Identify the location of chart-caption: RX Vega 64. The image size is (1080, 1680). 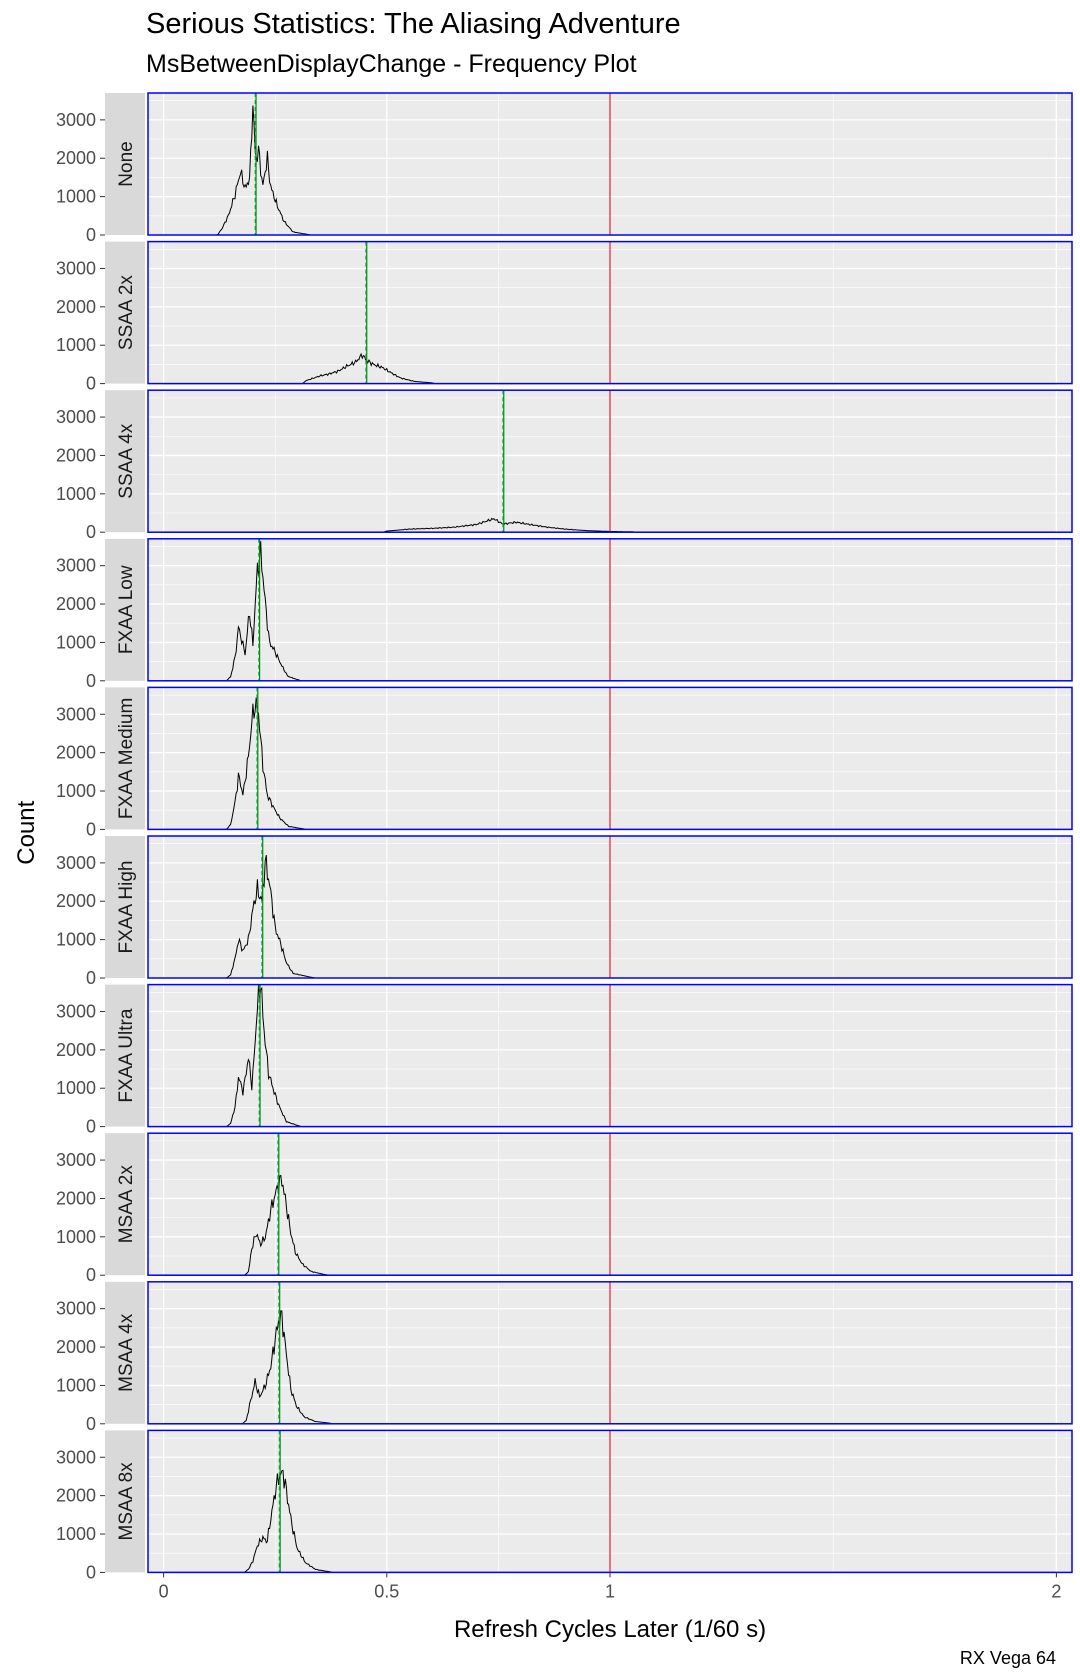
(1007, 1658).